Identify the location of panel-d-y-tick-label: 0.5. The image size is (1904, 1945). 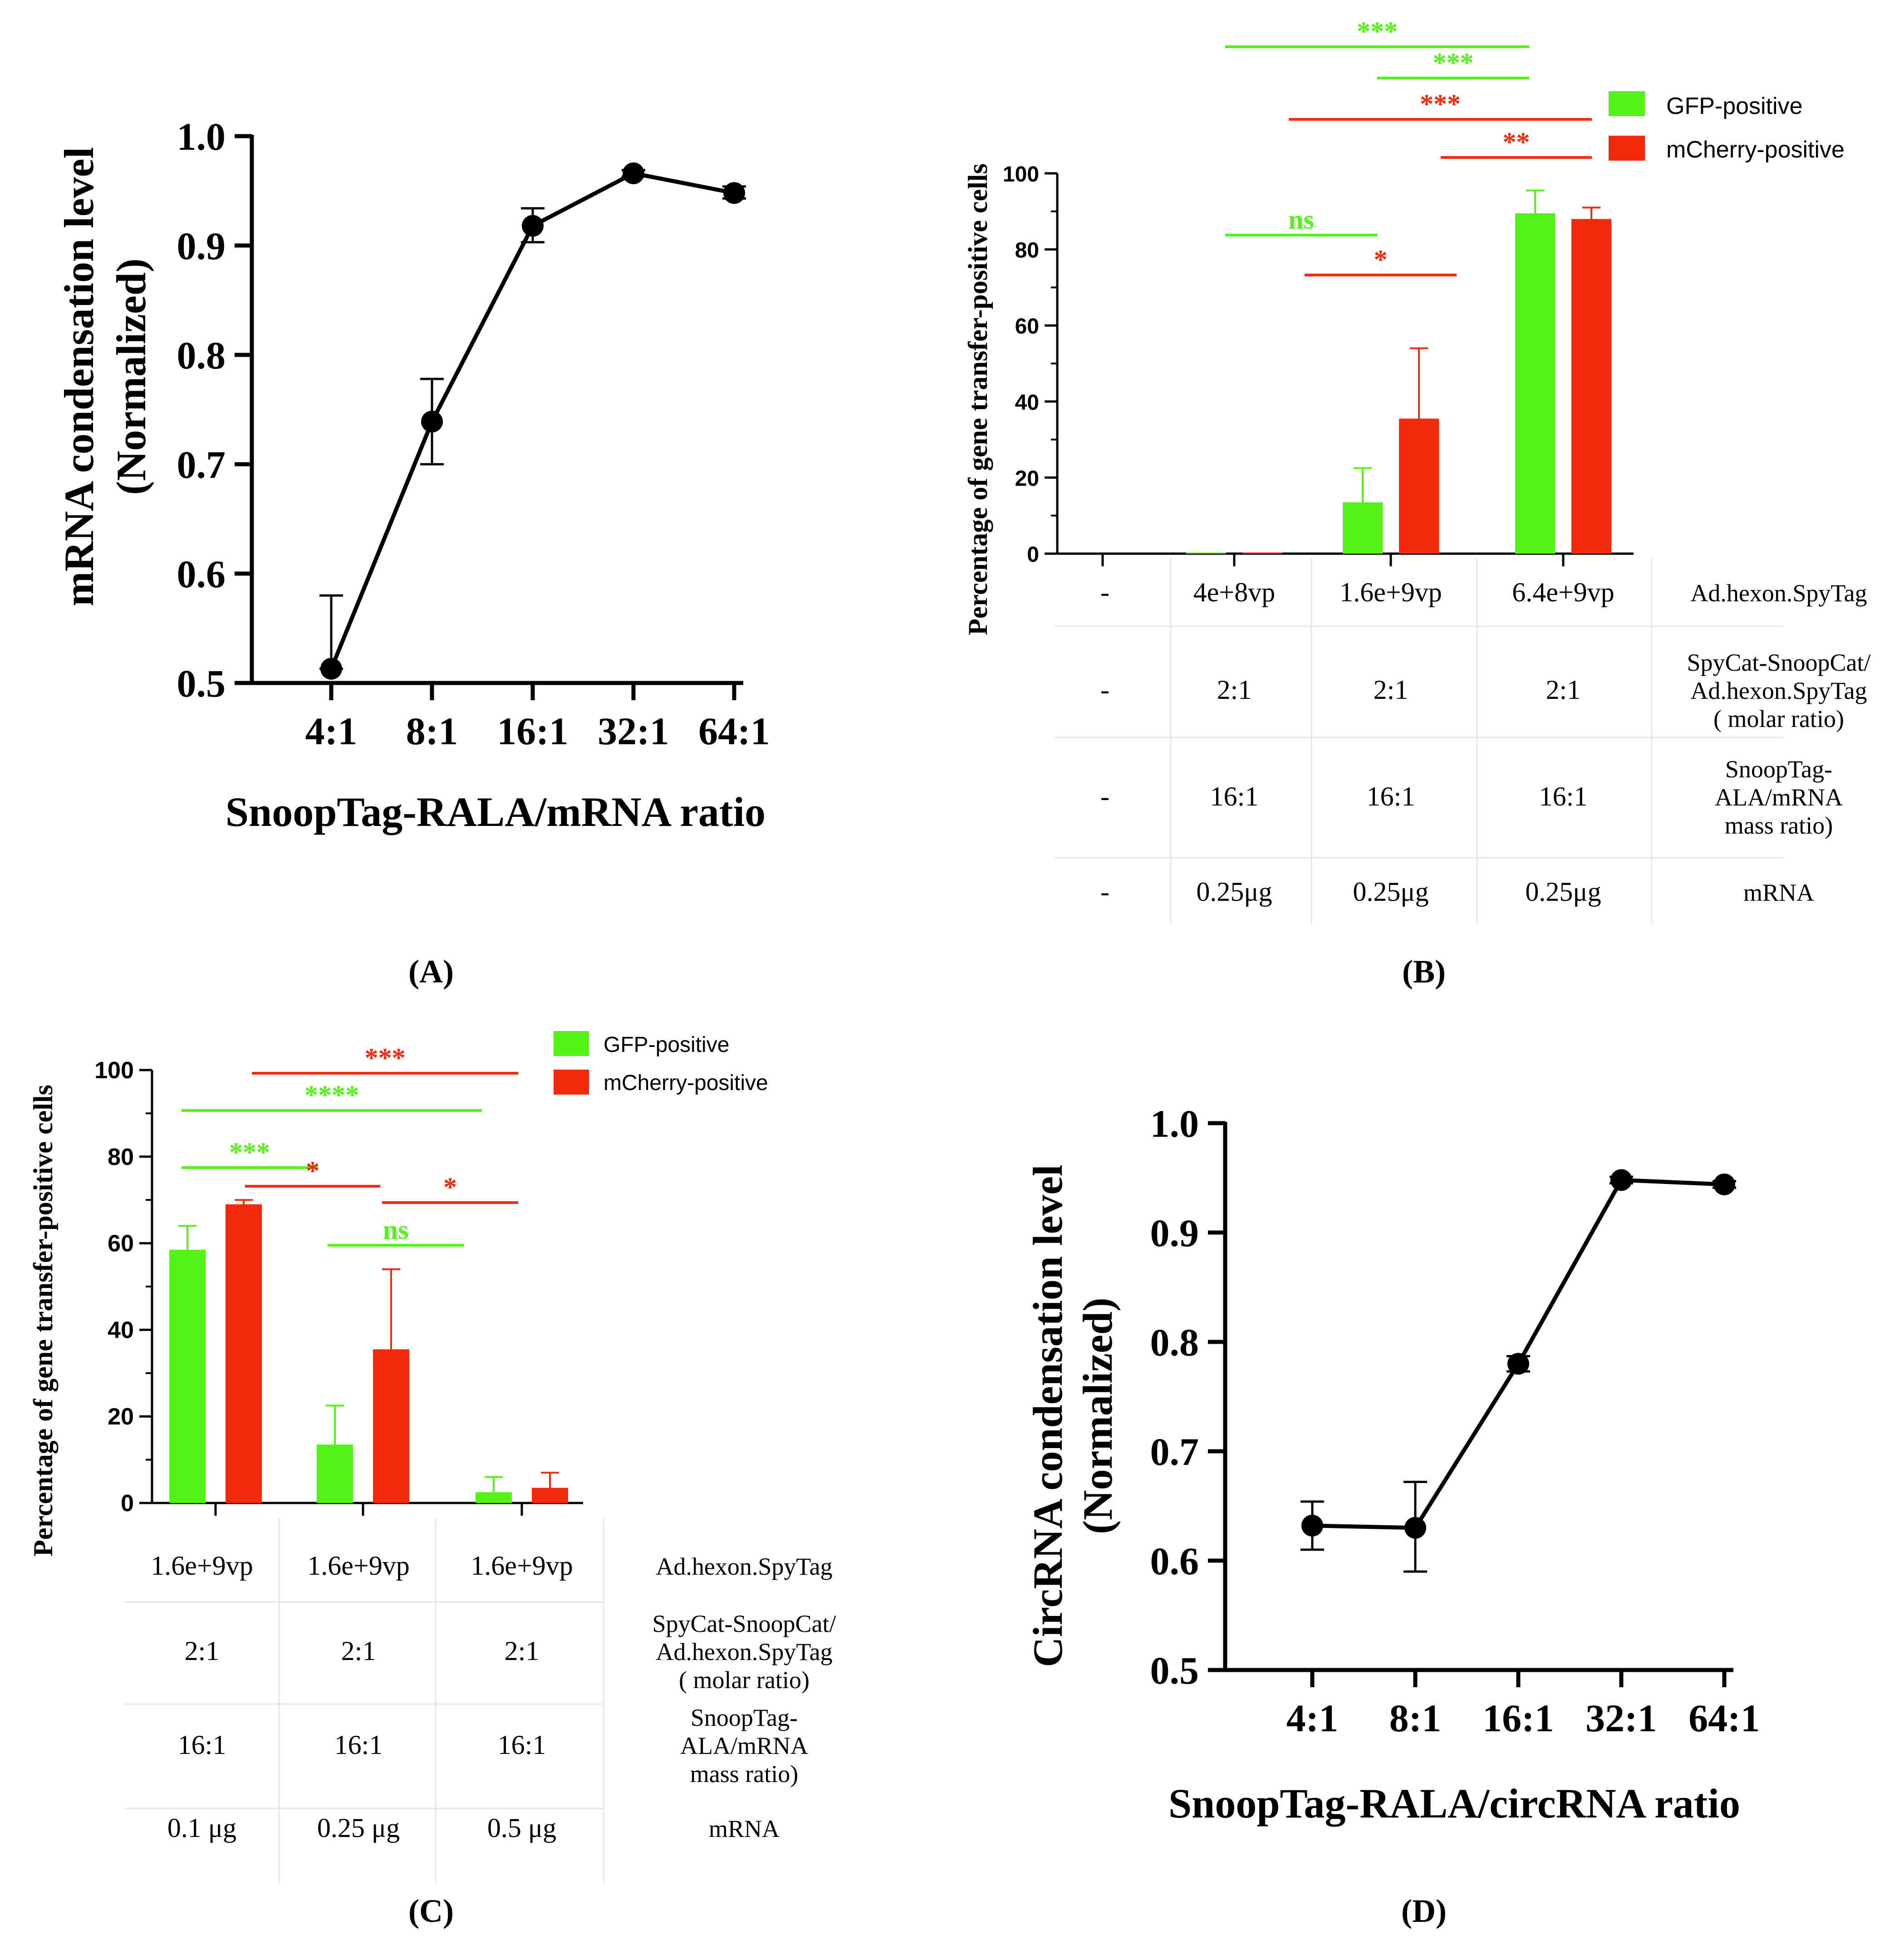
(1175, 1671).